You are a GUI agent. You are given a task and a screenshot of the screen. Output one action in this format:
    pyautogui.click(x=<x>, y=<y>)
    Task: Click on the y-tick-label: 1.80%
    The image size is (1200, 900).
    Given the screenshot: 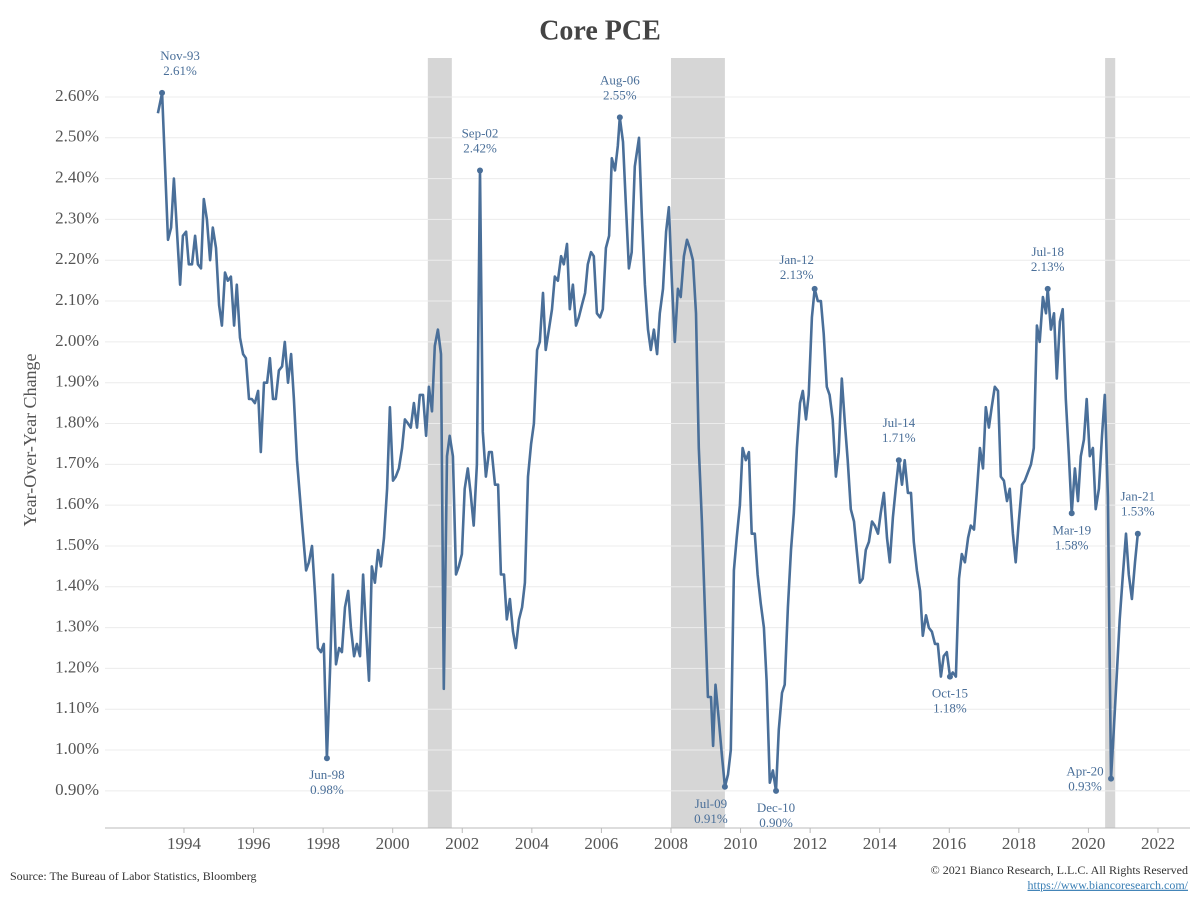 What is the action you would take?
    pyautogui.click(x=77, y=421)
    